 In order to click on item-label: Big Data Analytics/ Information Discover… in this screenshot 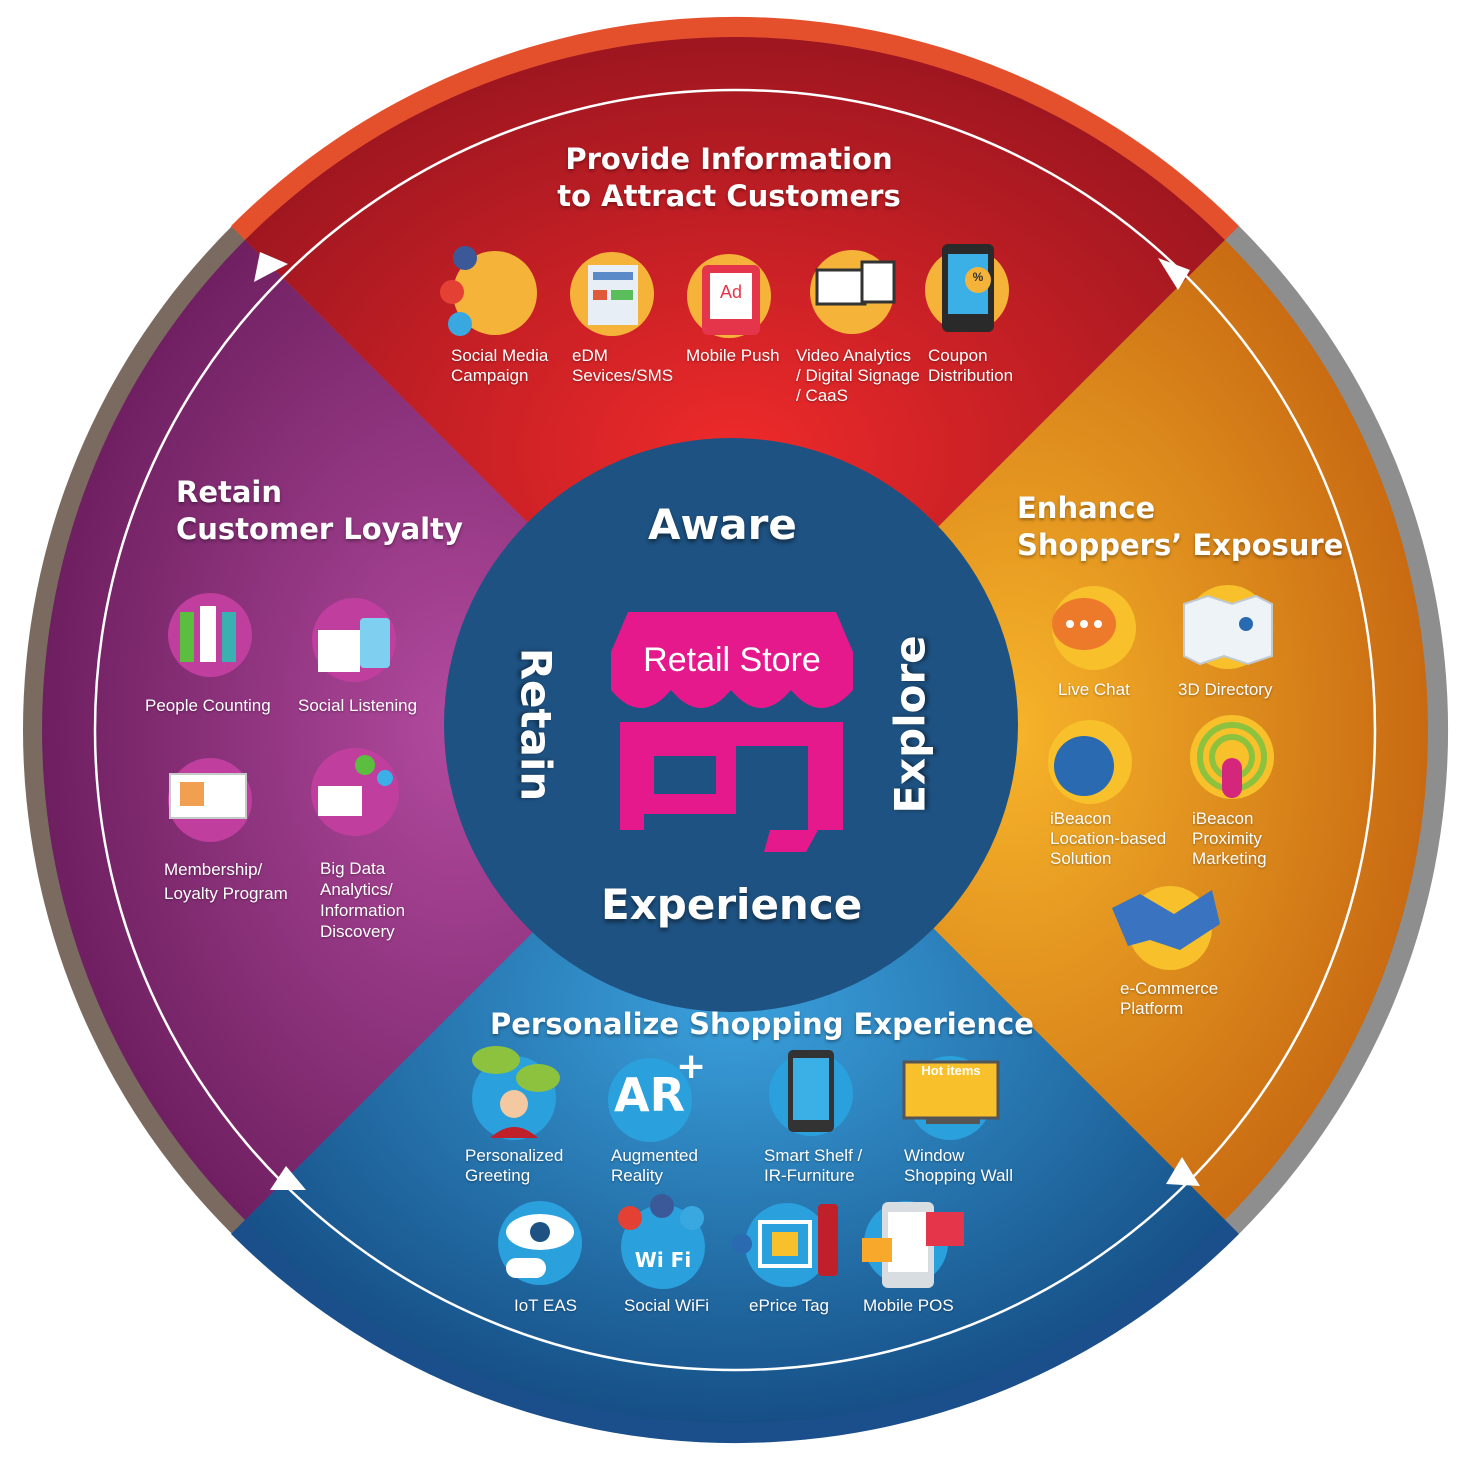, I will do `click(363, 900)`.